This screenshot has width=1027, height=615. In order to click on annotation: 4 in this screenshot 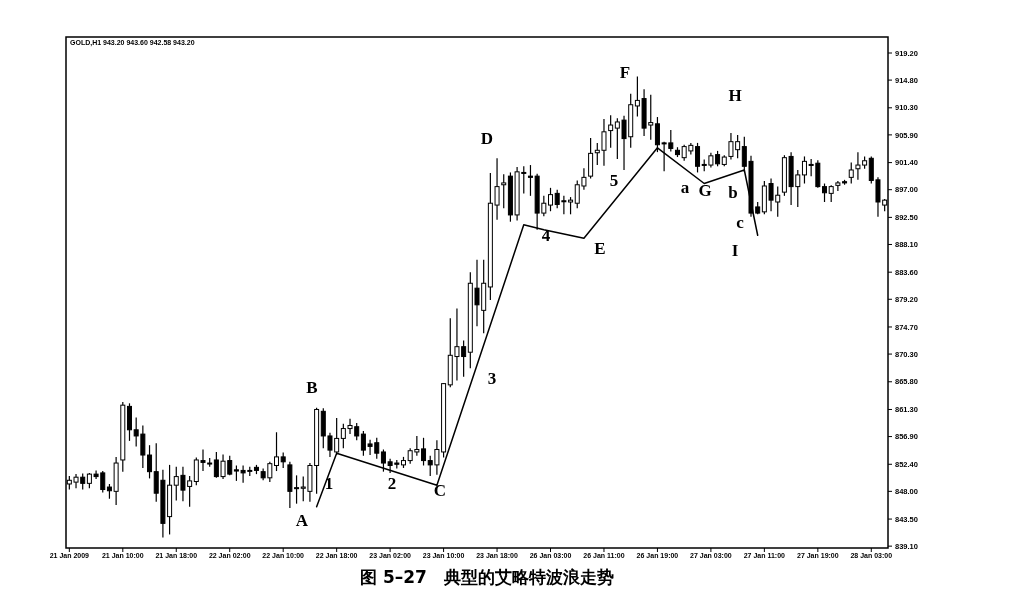, I will do `click(546, 235)`.